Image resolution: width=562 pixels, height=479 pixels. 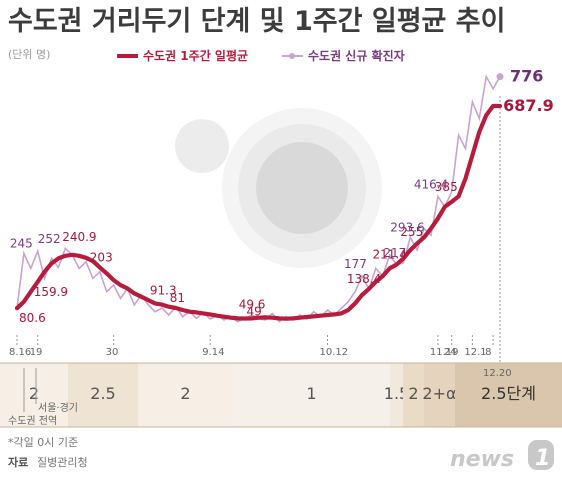 I want to click on x-tick-label: 30, so click(x=112, y=352).